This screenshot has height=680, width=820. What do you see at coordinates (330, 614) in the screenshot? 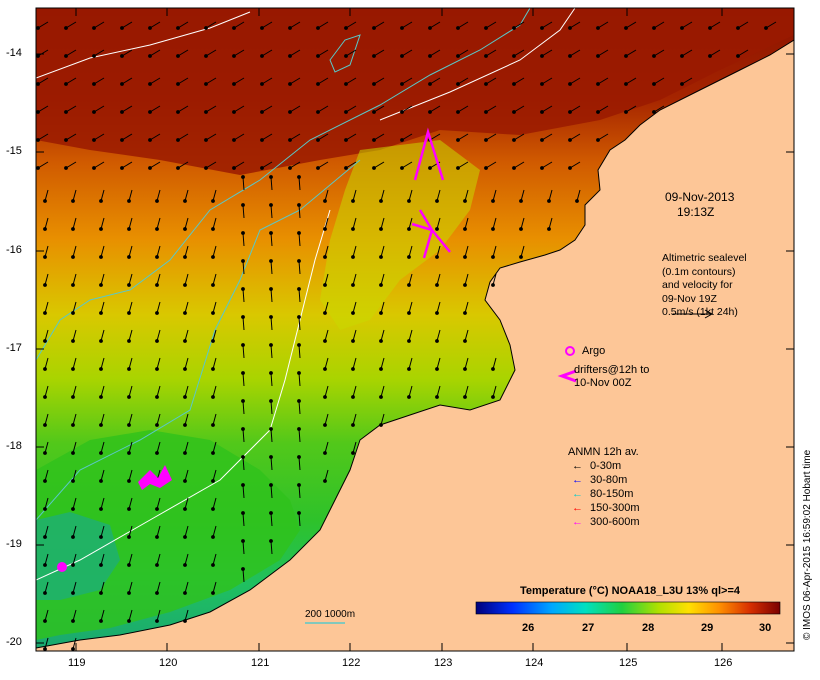
I see `isobath-label: 200 1000m` at bounding box center [330, 614].